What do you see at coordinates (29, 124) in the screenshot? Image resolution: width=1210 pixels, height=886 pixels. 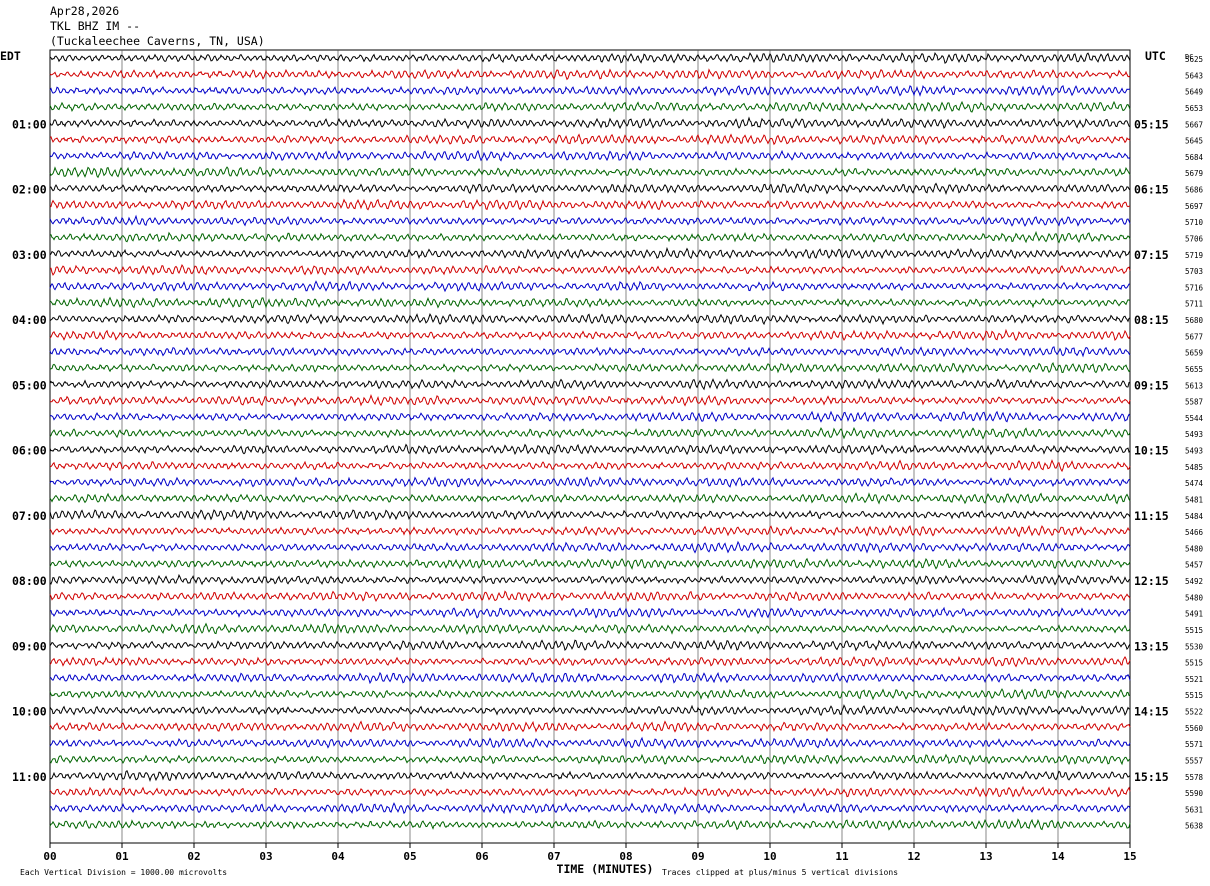 I see `left-hour-label: 01:00` at bounding box center [29, 124].